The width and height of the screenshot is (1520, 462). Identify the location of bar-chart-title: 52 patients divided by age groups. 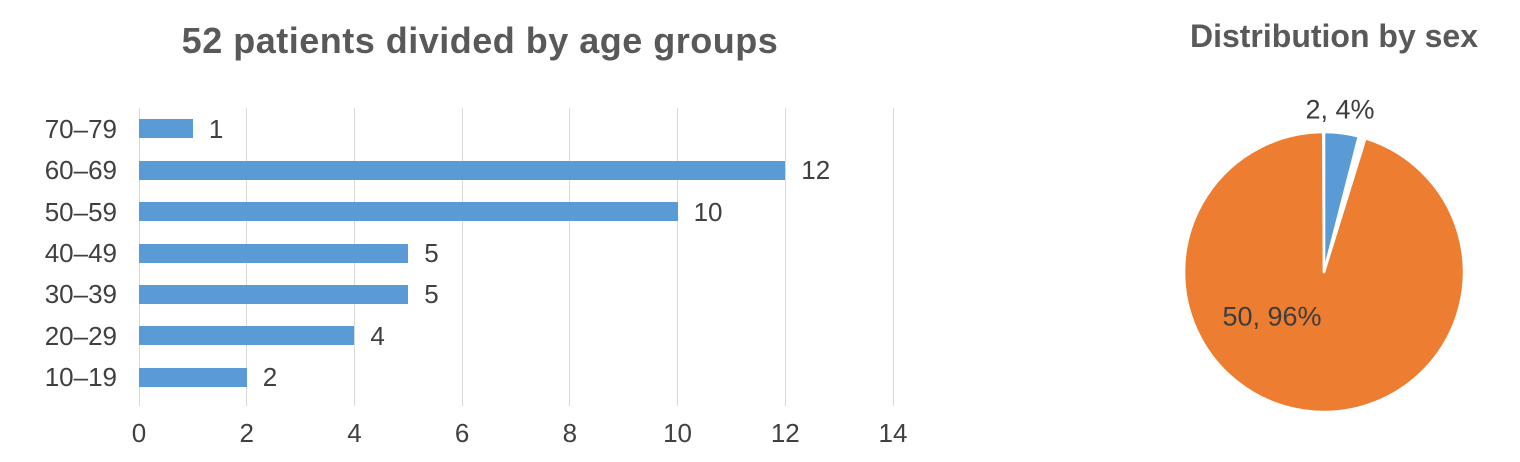
(480, 40).